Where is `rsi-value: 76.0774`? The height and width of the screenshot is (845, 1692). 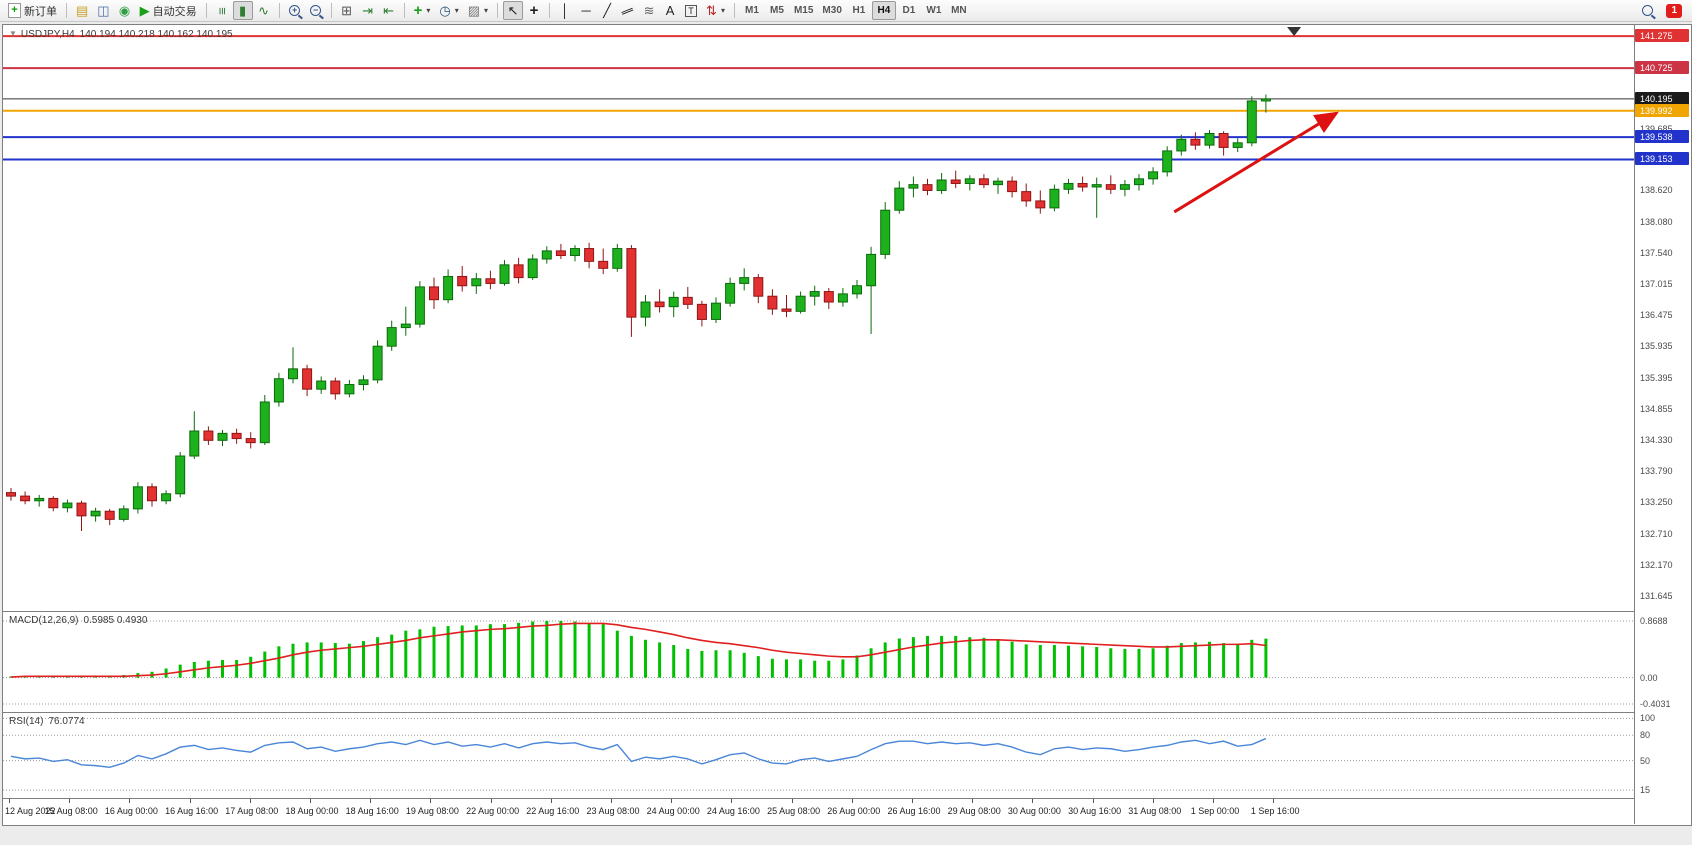
rsi-value: 76.0774 is located at coordinates (66, 721).